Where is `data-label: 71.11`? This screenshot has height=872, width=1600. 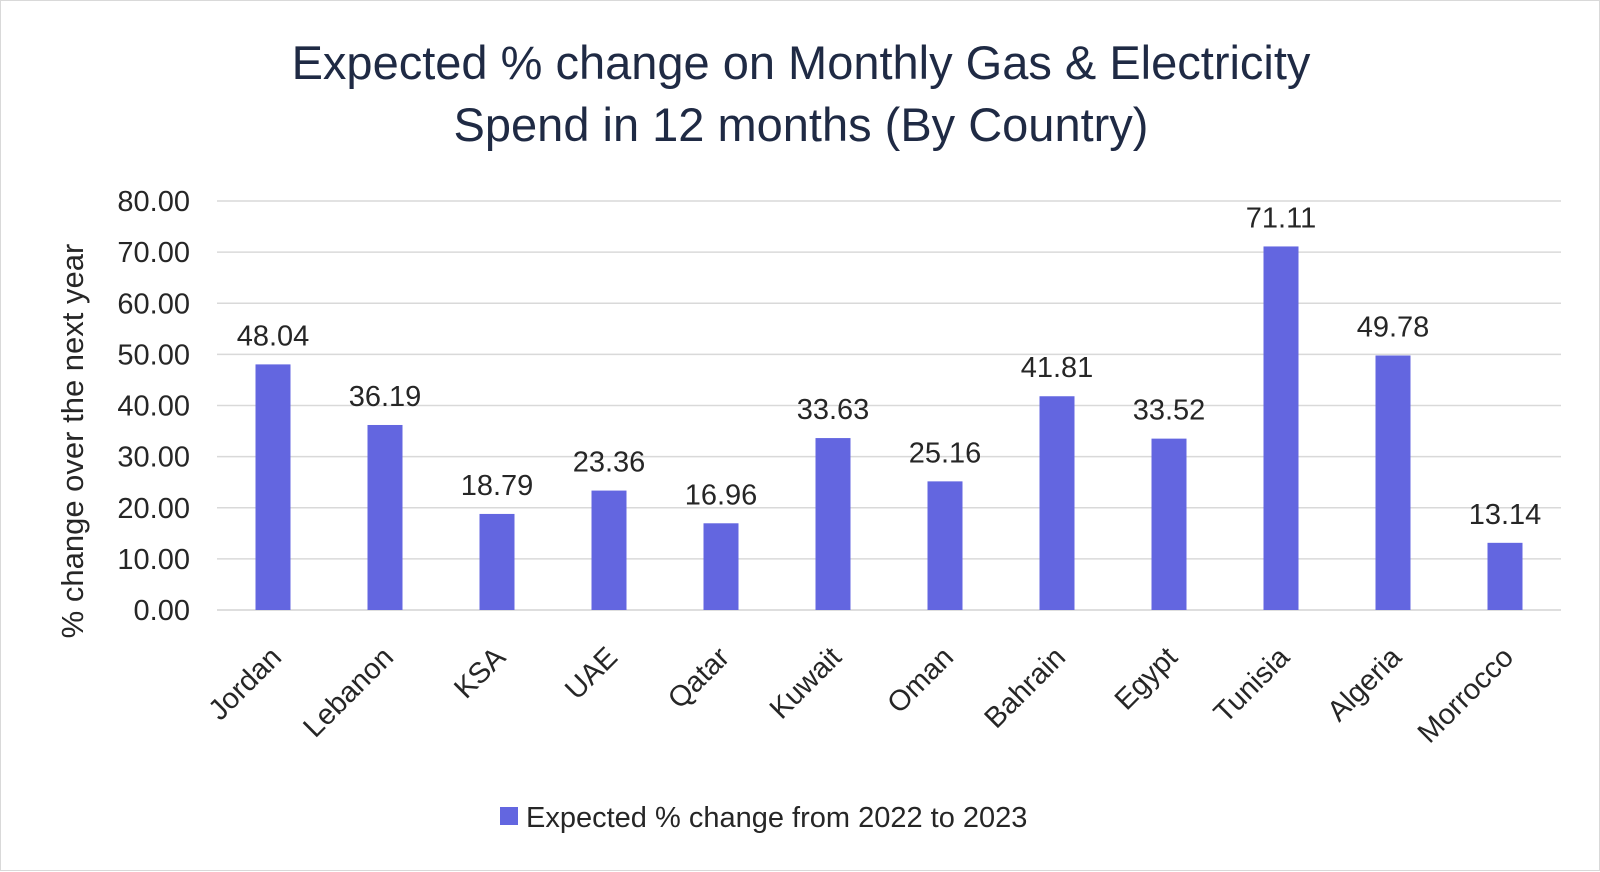 data-label: 71.11 is located at coordinates (1281, 218).